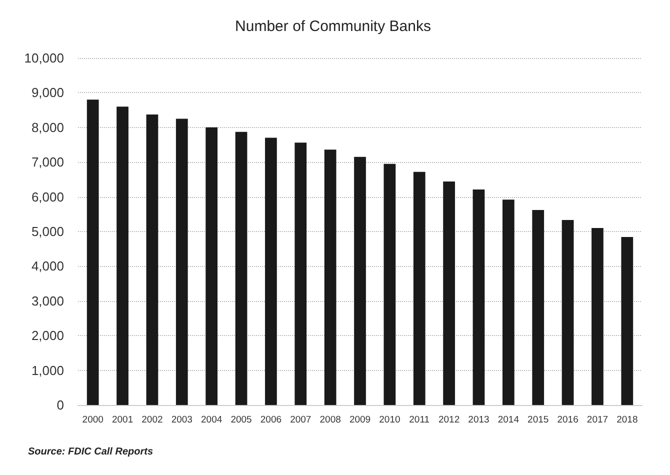 This screenshot has width=670, height=475. I want to click on y-tick-label: 1,000, so click(47, 370).